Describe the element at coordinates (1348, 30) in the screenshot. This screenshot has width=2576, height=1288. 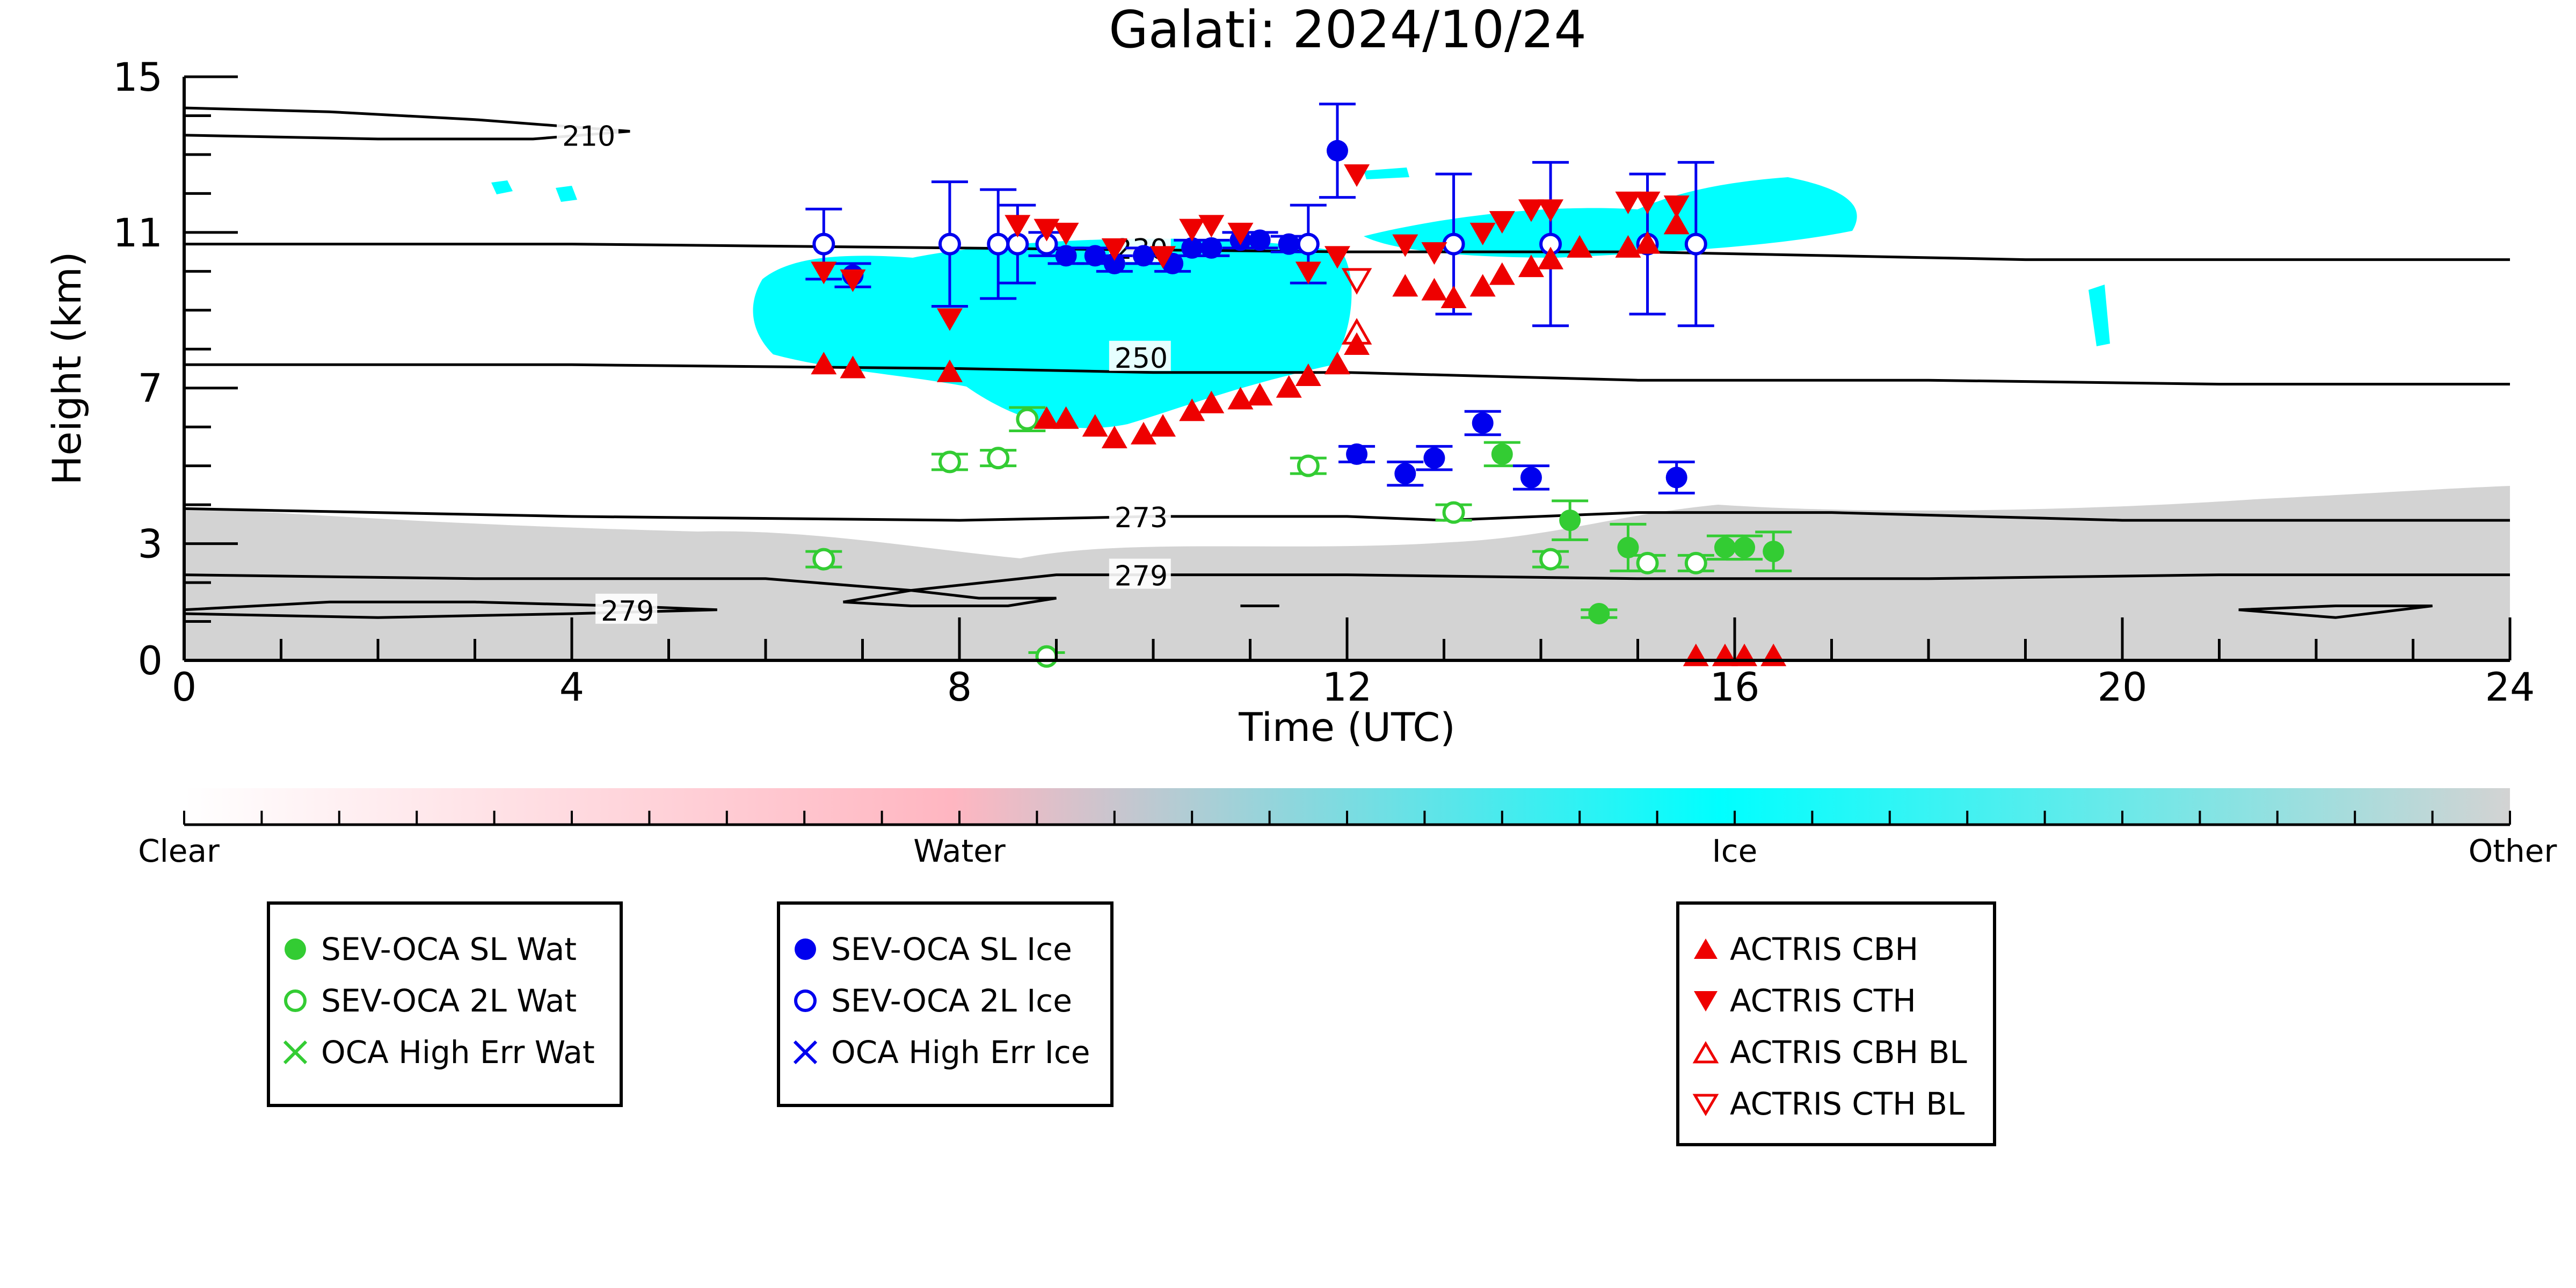
I see `chart-title: Galati: 2024/10/24` at that location.